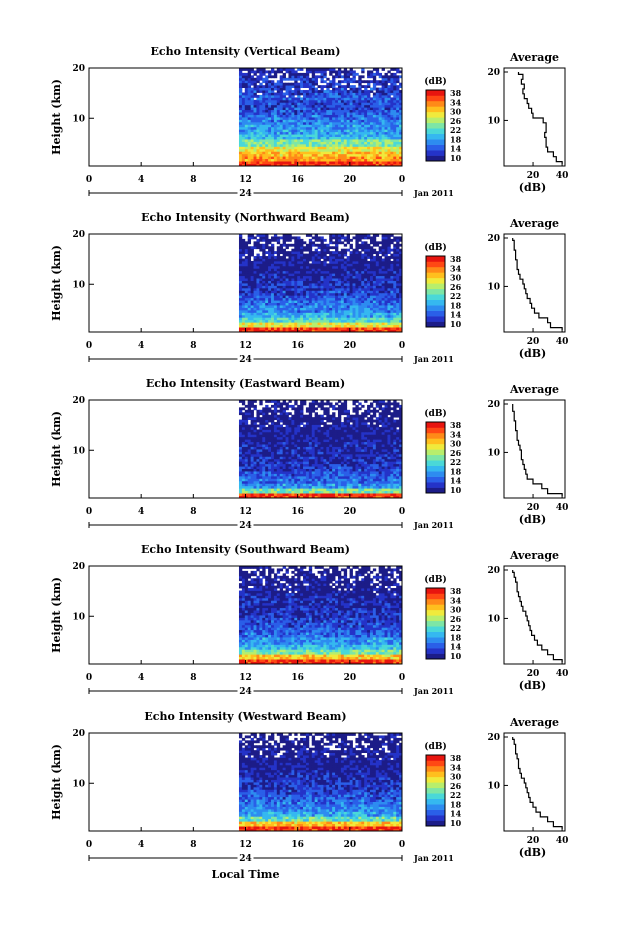  What do you see at coordinates (534, 223) in the screenshot?
I see `average-title: Average` at bounding box center [534, 223].